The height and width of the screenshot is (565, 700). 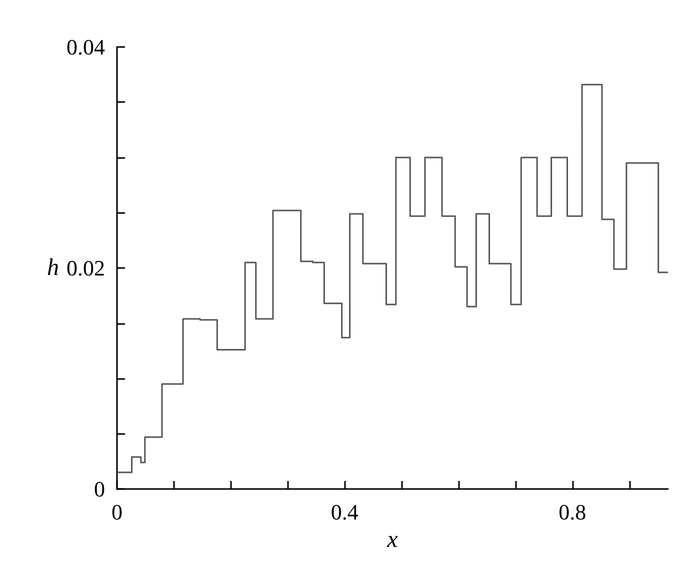 What do you see at coordinates (53, 268) in the screenshot?
I see `y-axis-title: h` at bounding box center [53, 268].